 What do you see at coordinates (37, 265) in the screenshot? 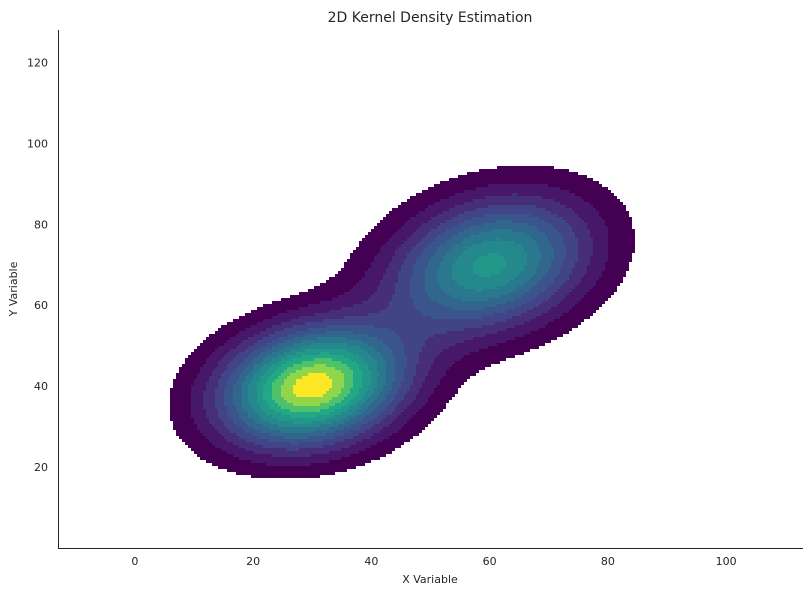
I see `y-tick-labels: 20 40 60 80 100 120` at bounding box center [37, 265].